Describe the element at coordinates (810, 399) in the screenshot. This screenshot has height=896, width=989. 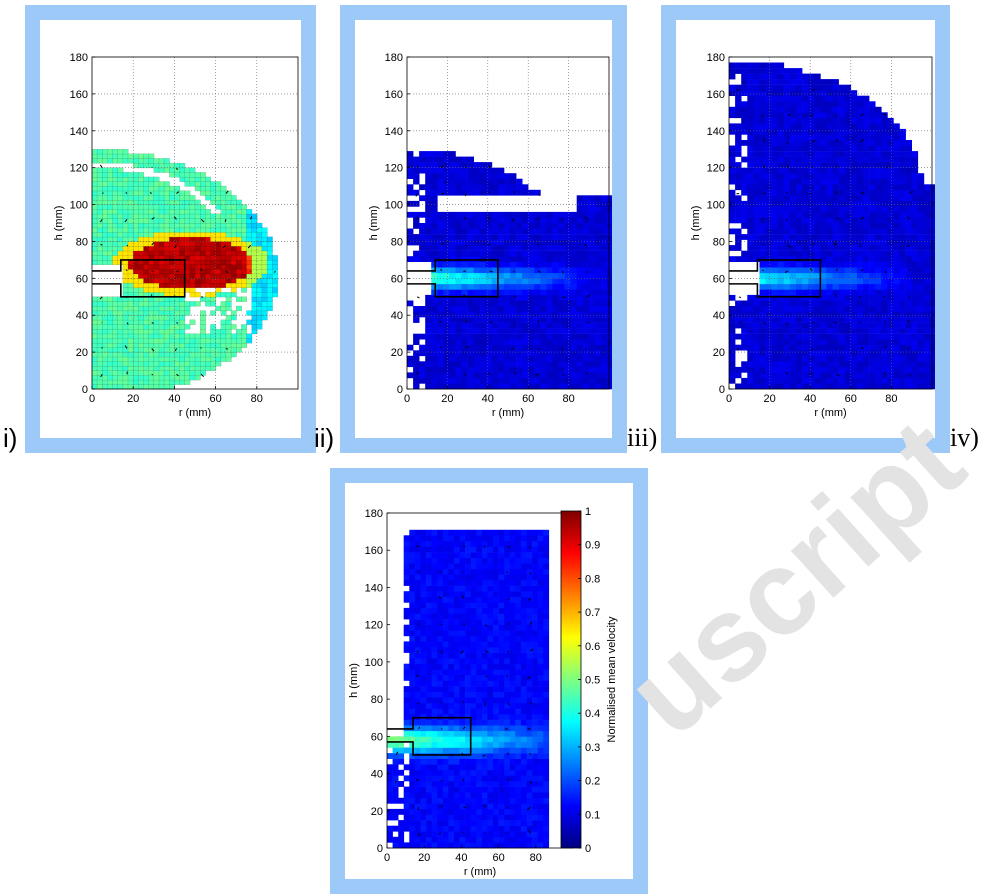
I see `x-tick-label: 40` at that location.